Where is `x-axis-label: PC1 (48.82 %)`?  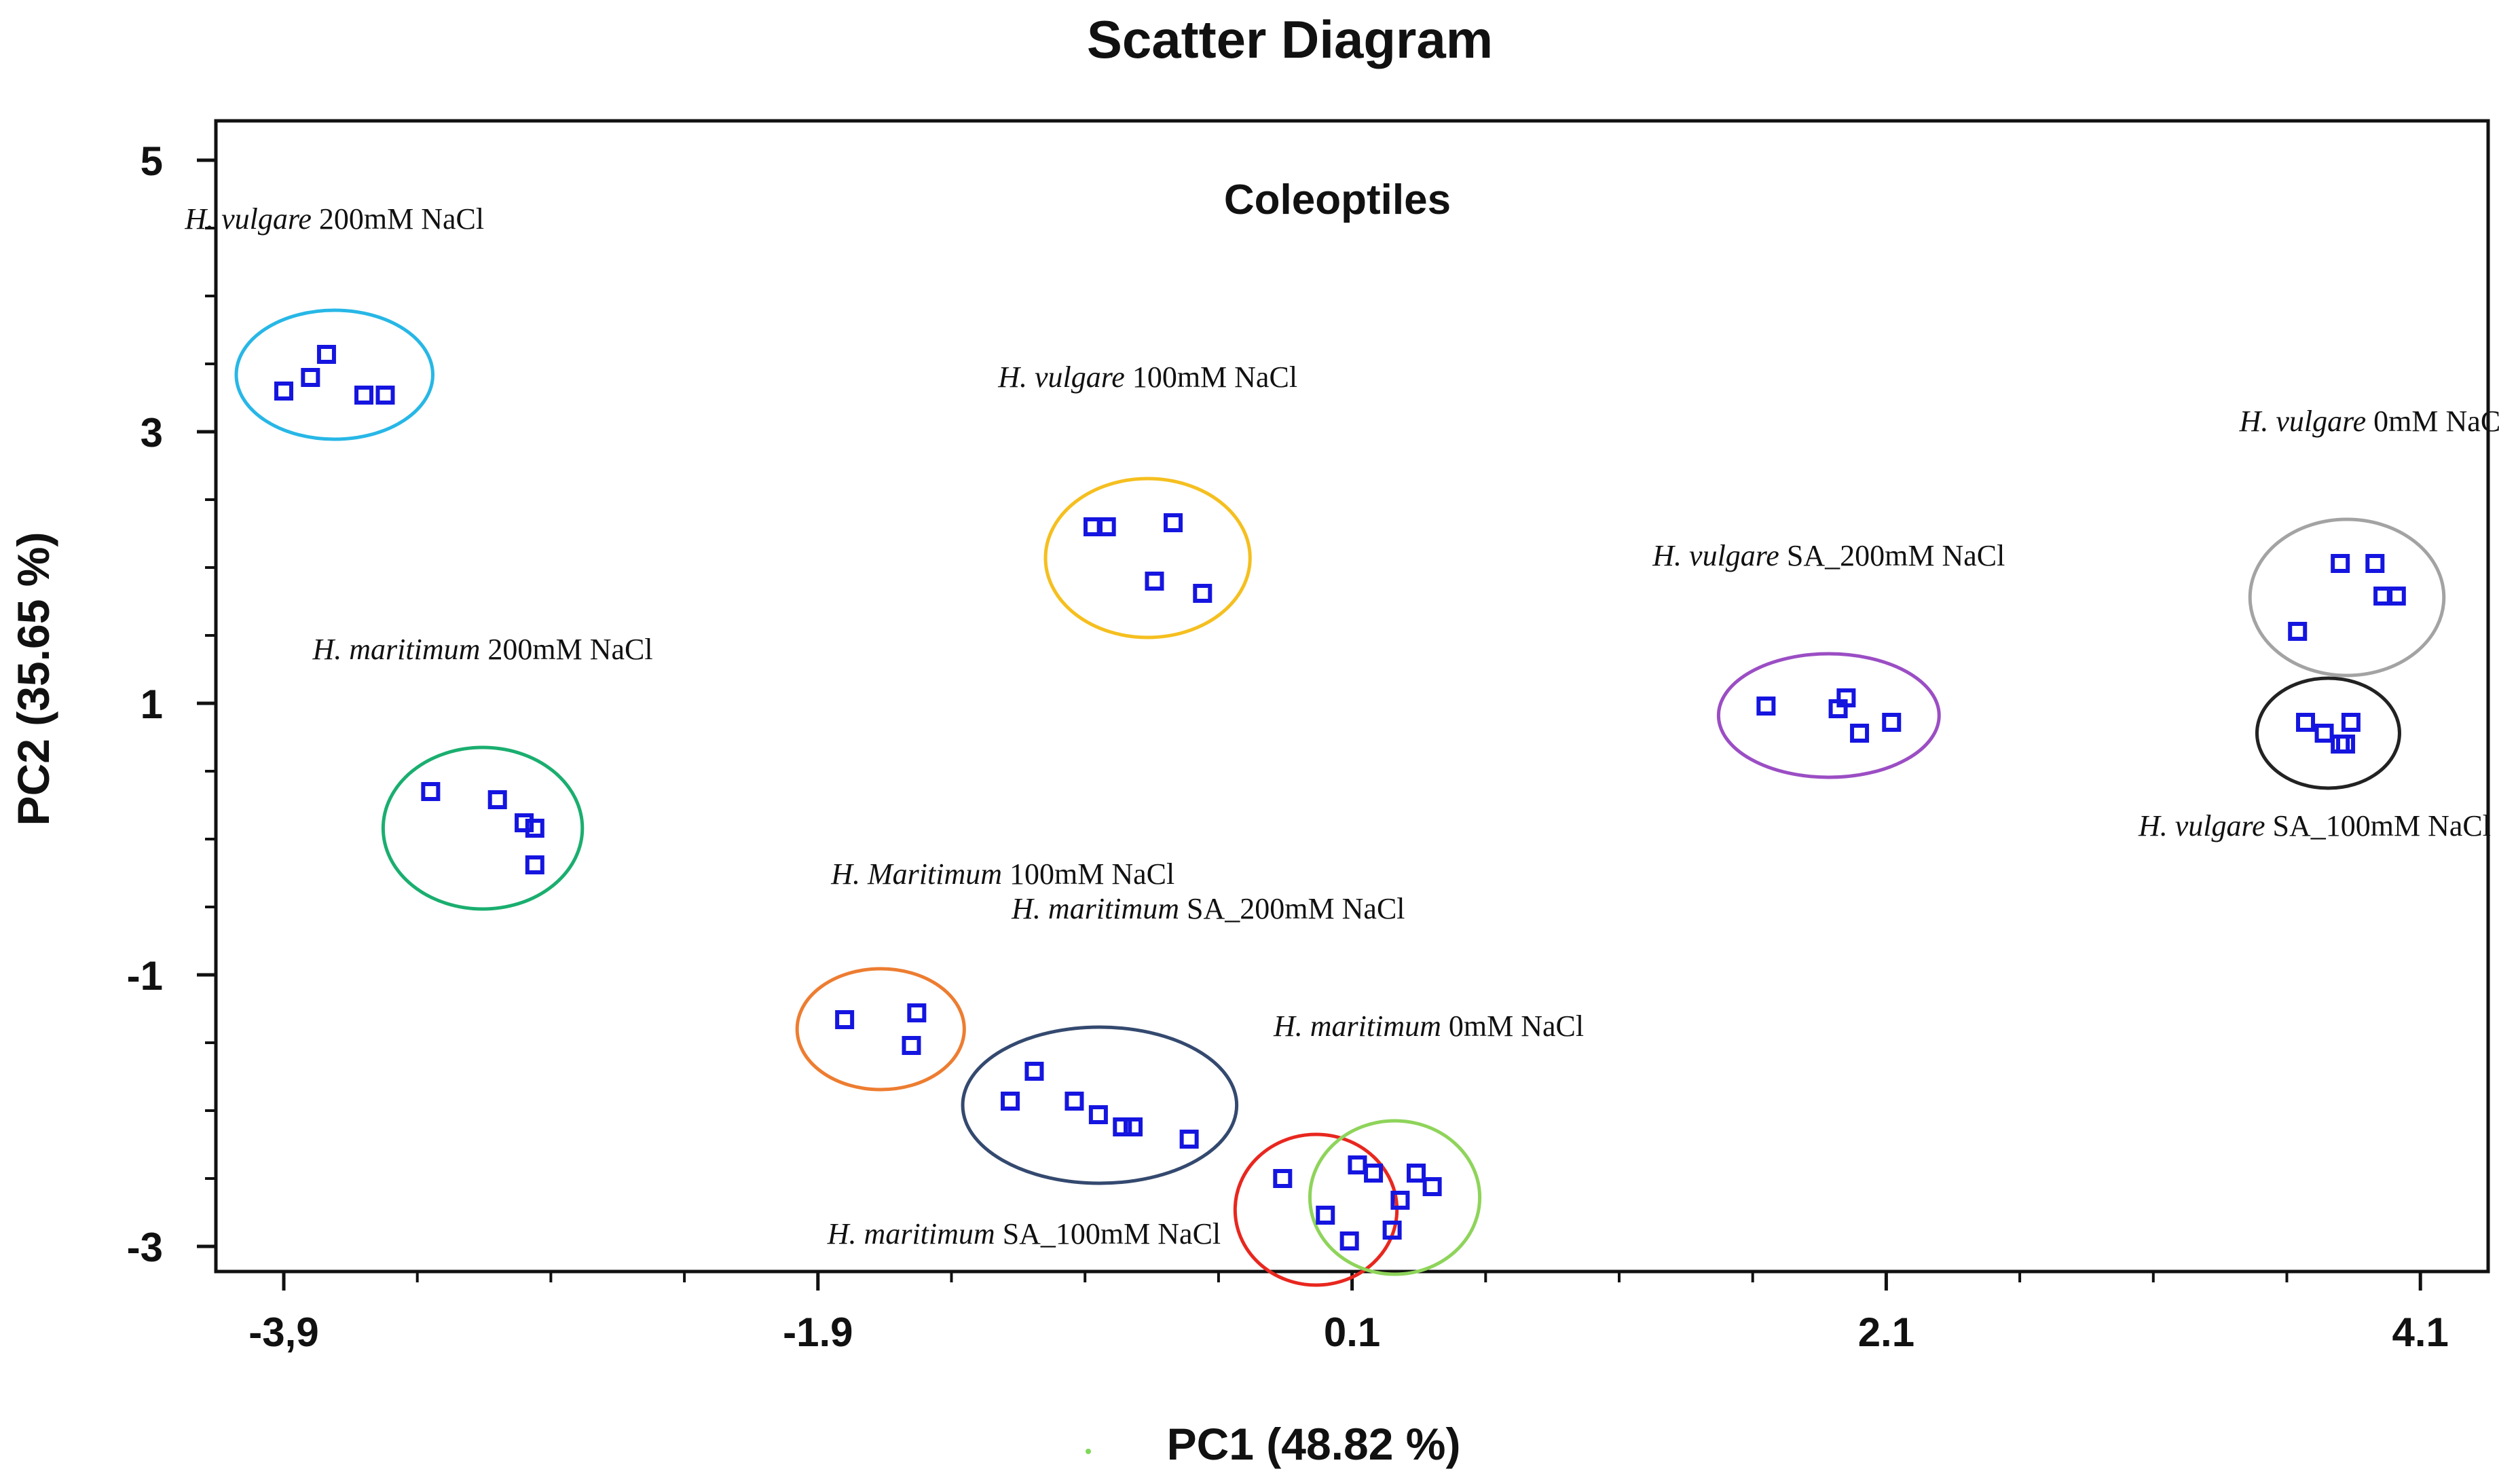
x-axis-label: PC1 (48.82 %) is located at coordinates (1314, 1444).